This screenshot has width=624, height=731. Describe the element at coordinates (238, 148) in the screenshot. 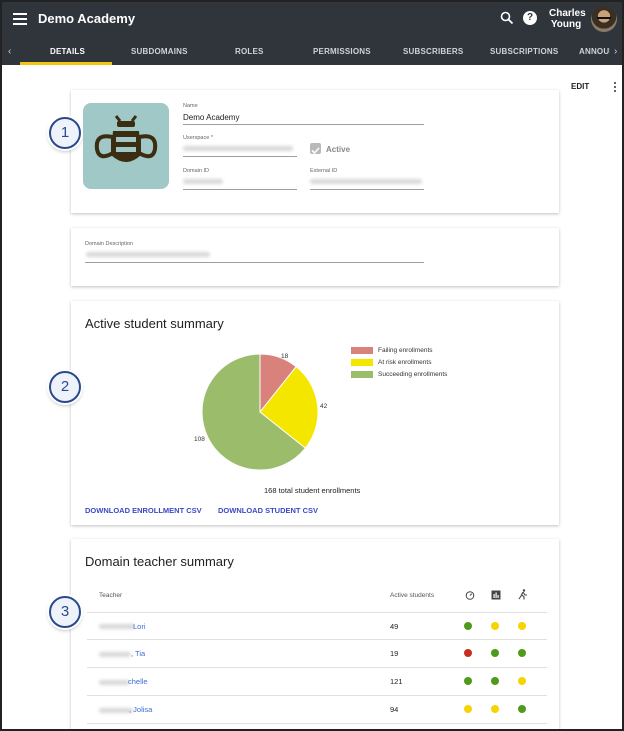

I see `userspace-value-redacted` at that location.